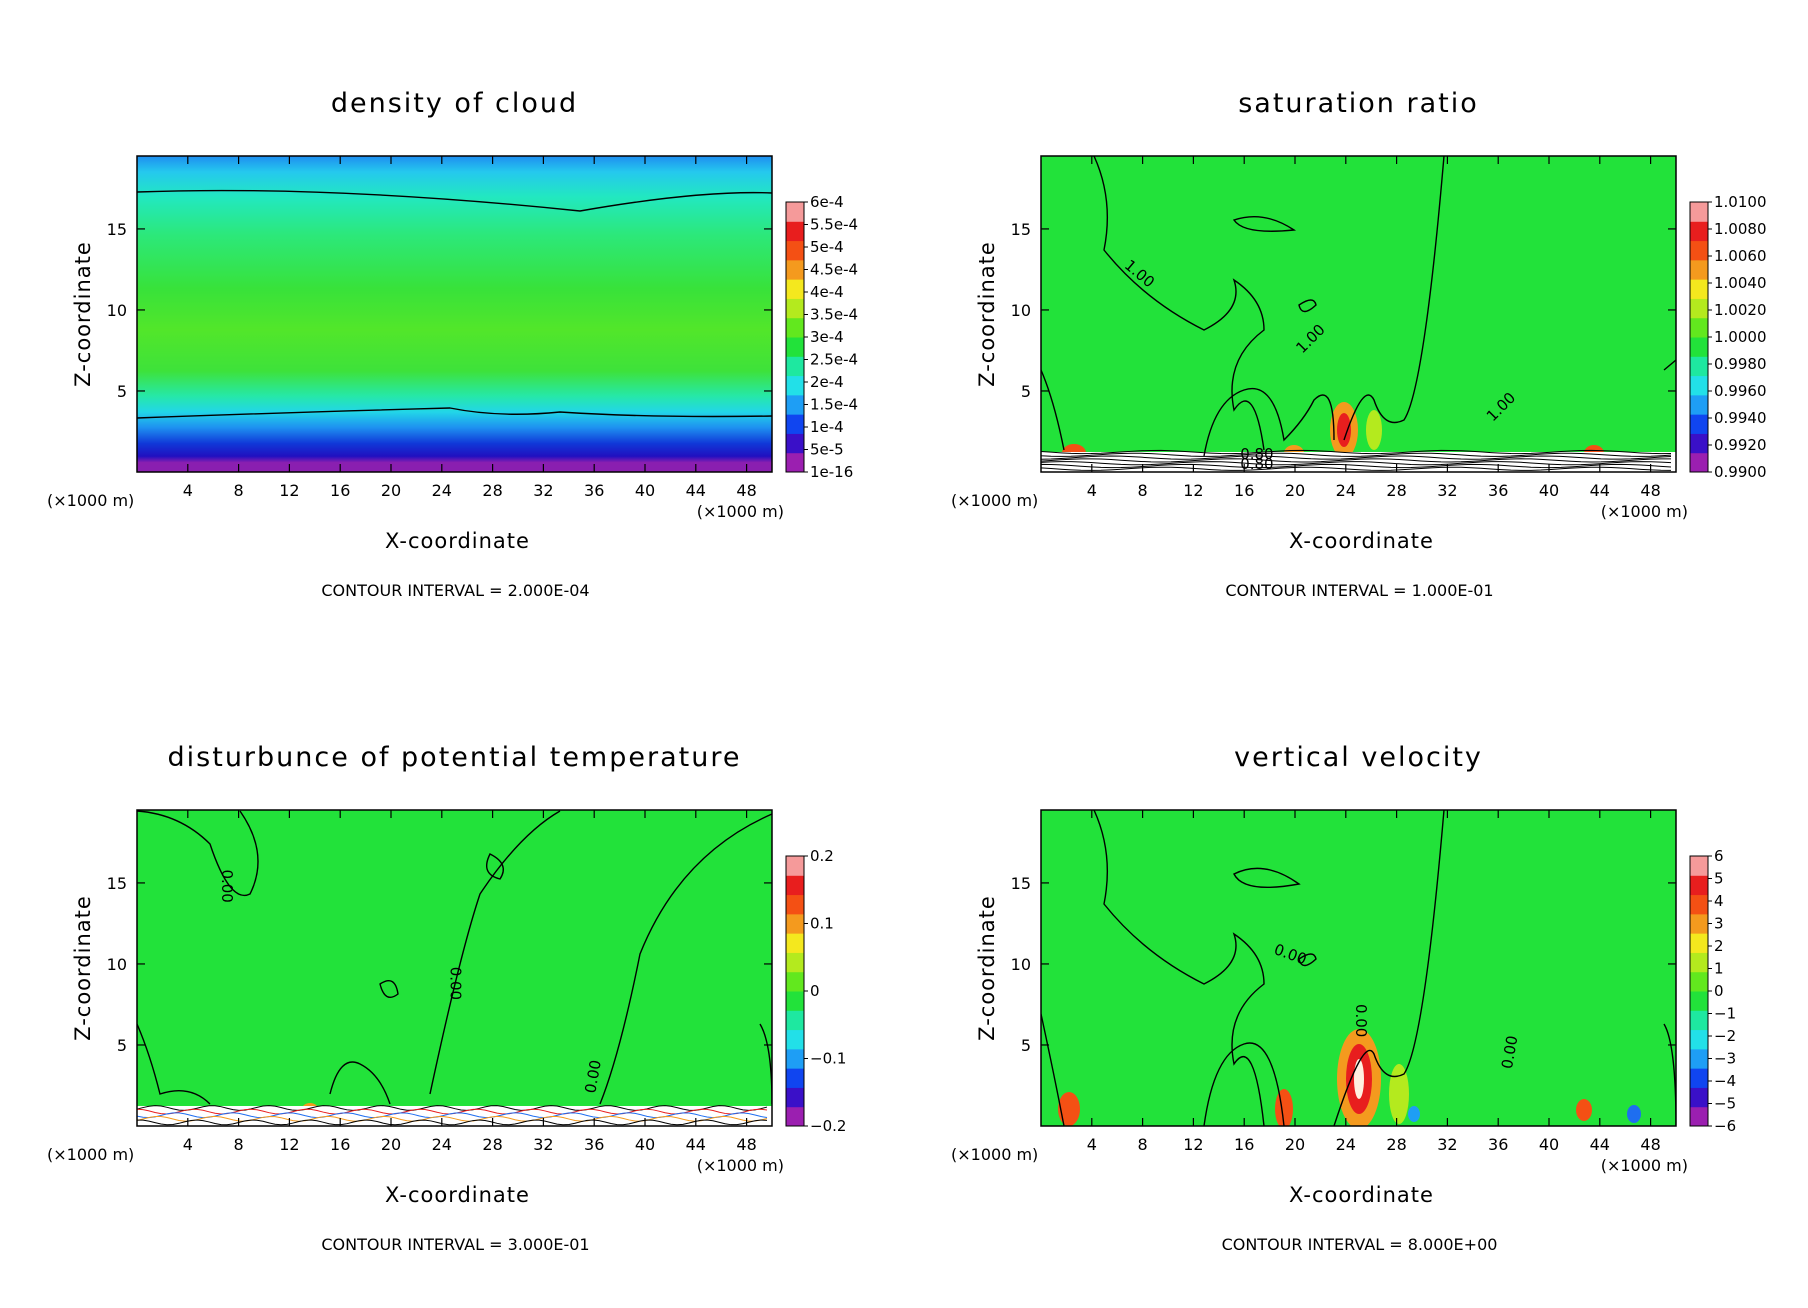 This screenshot has height=1308, width=1808. What do you see at coordinates (1143, 1144) in the screenshot?
I see `x-tick-label: 8` at bounding box center [1143, 1144].